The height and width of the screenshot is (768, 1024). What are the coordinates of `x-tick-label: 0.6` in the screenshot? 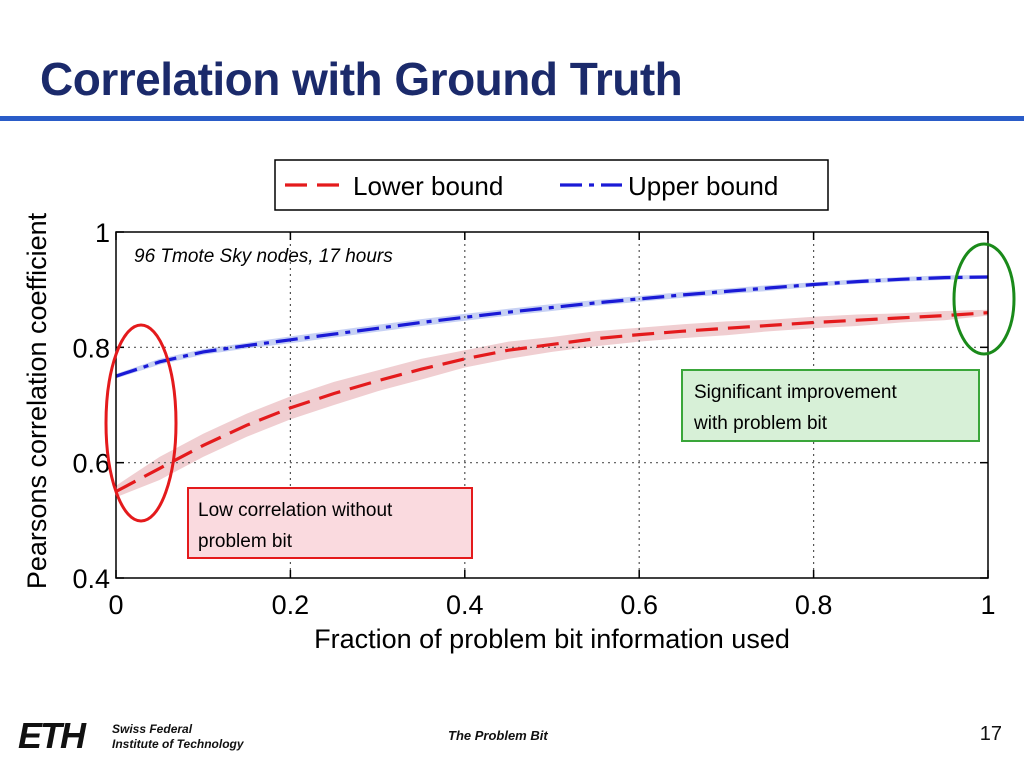 It's located at (639, 605).